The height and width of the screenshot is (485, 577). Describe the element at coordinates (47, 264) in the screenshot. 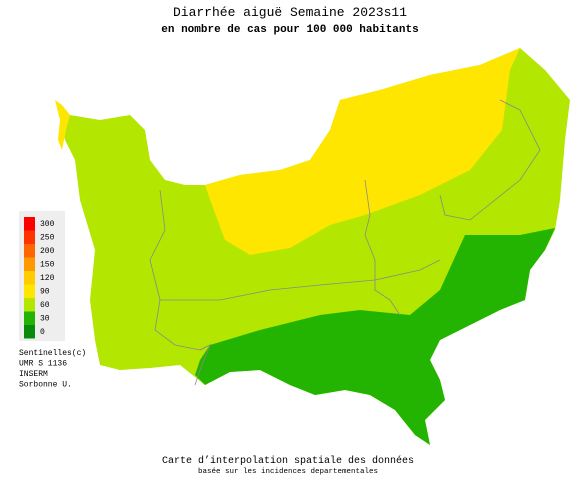

I see `legend-label: 150` at that location.